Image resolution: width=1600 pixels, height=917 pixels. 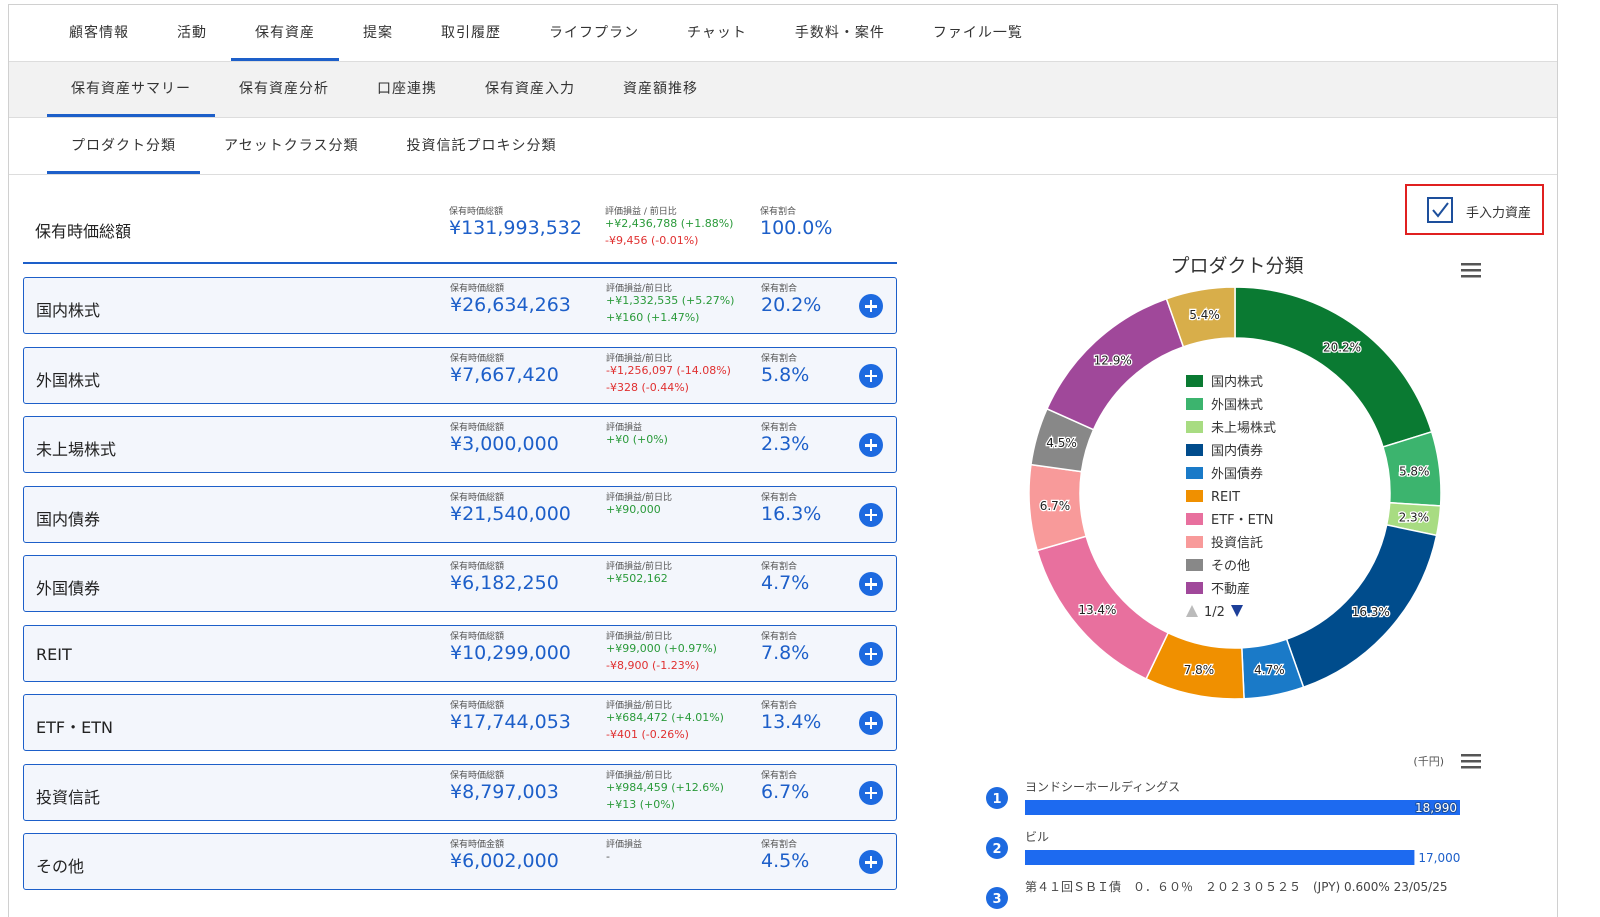 I want to click on segment-label: 5.8%, so click(x=1414, y=472).